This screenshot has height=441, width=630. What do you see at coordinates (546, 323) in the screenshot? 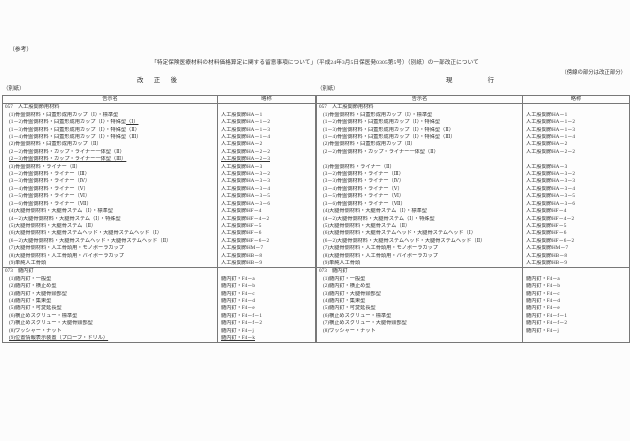
I see `item-abbr: 髄内釘・F4－f－2` at bounding box center [546, 323].